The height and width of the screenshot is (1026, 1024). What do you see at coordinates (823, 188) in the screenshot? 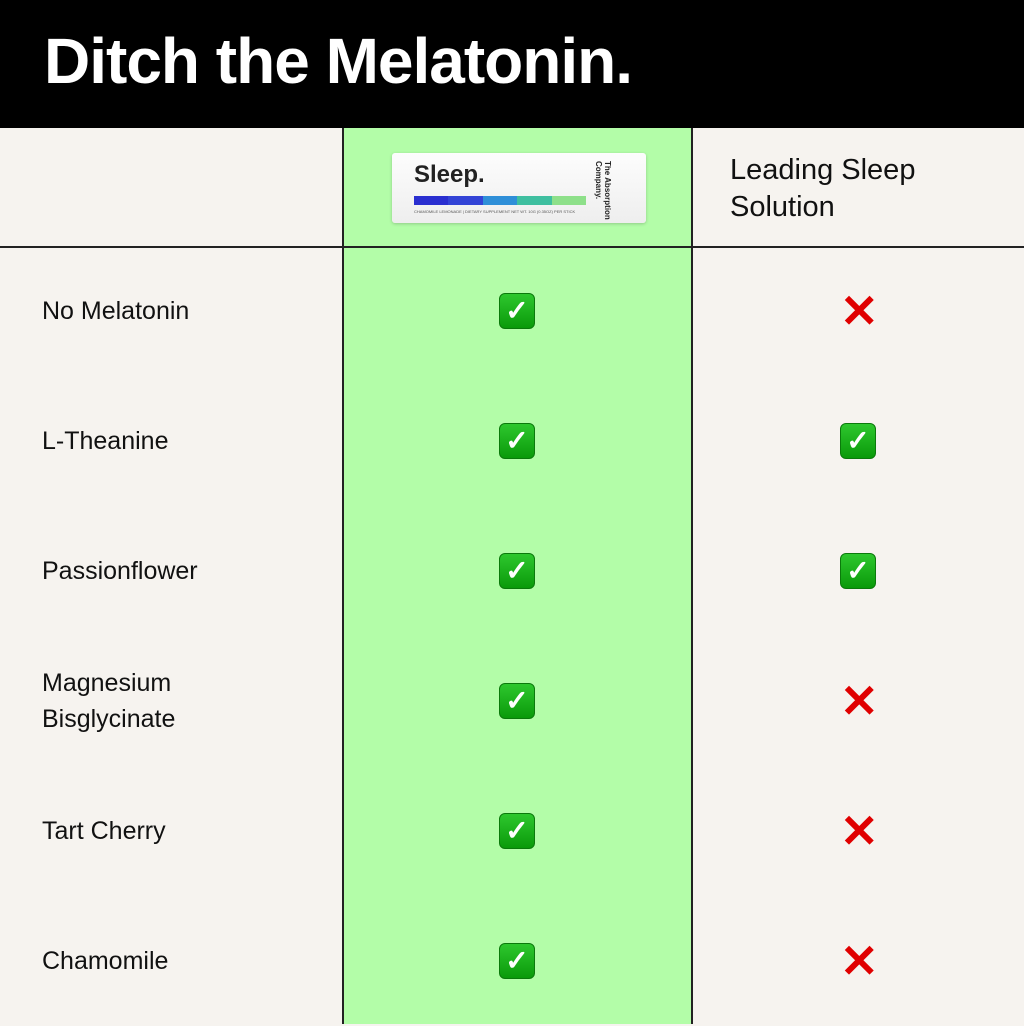
I see `competitor-header: Leading Sleep Solution` at bounding box center [823, 188].